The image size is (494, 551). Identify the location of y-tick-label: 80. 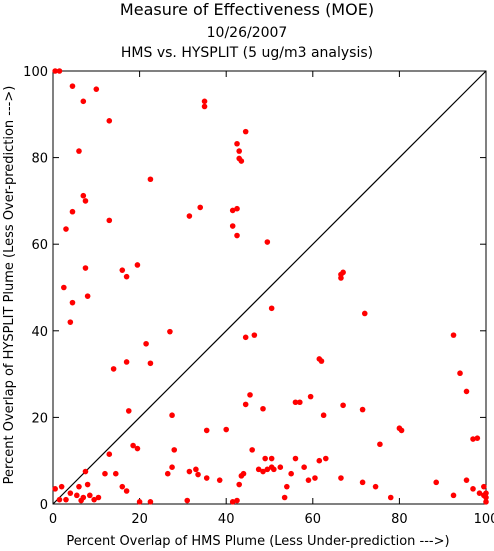
(39, 159).